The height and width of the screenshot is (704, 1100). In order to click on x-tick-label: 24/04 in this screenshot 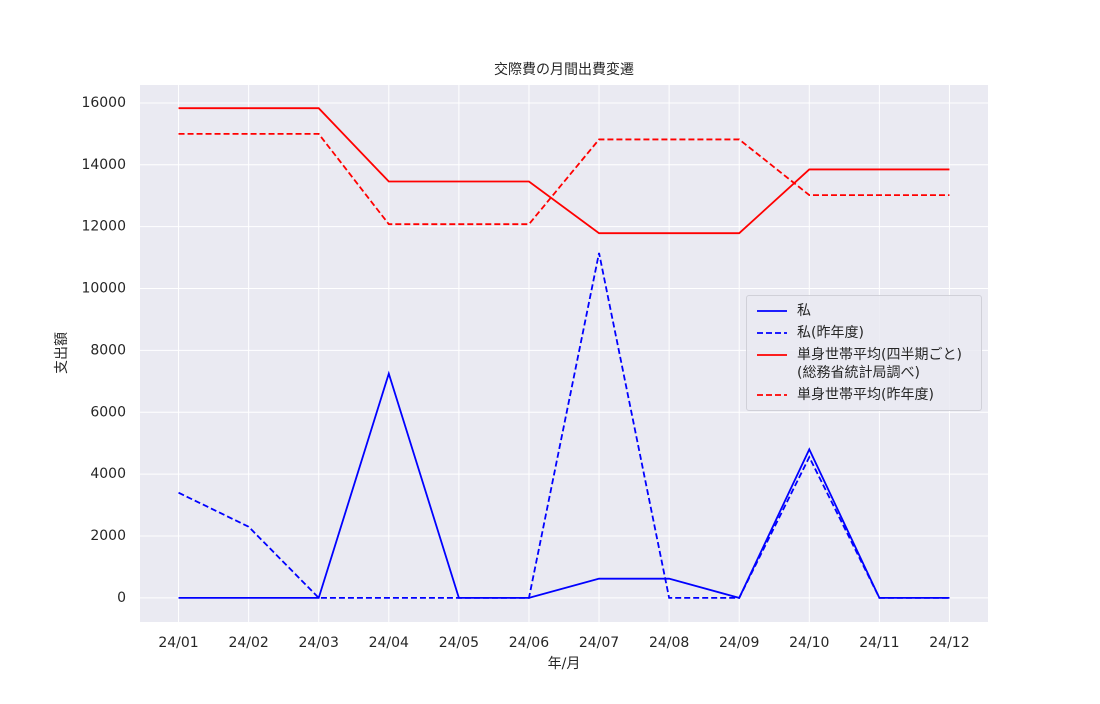, I will do `click(389, 643)`.